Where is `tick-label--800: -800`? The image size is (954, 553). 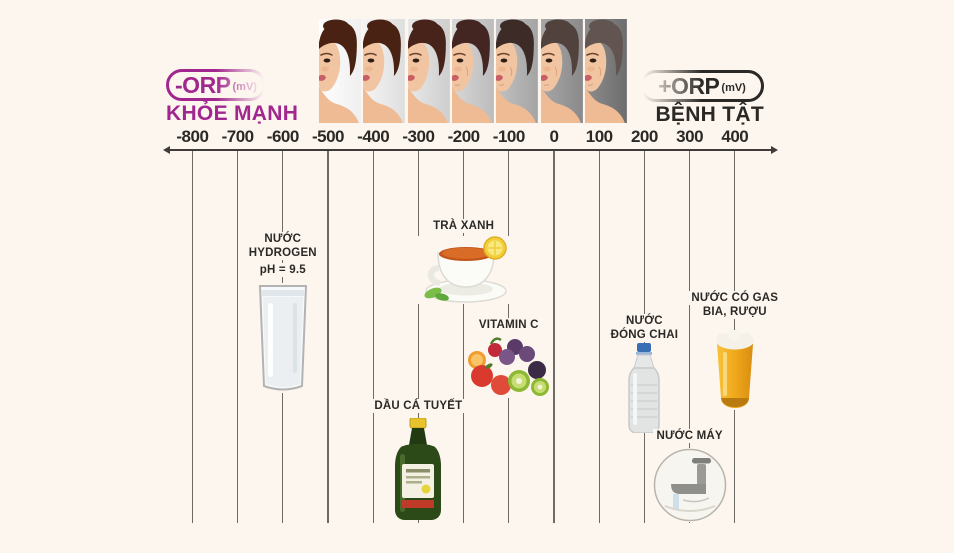 tick-label--800: -800 is located at coordinates (192, 136).